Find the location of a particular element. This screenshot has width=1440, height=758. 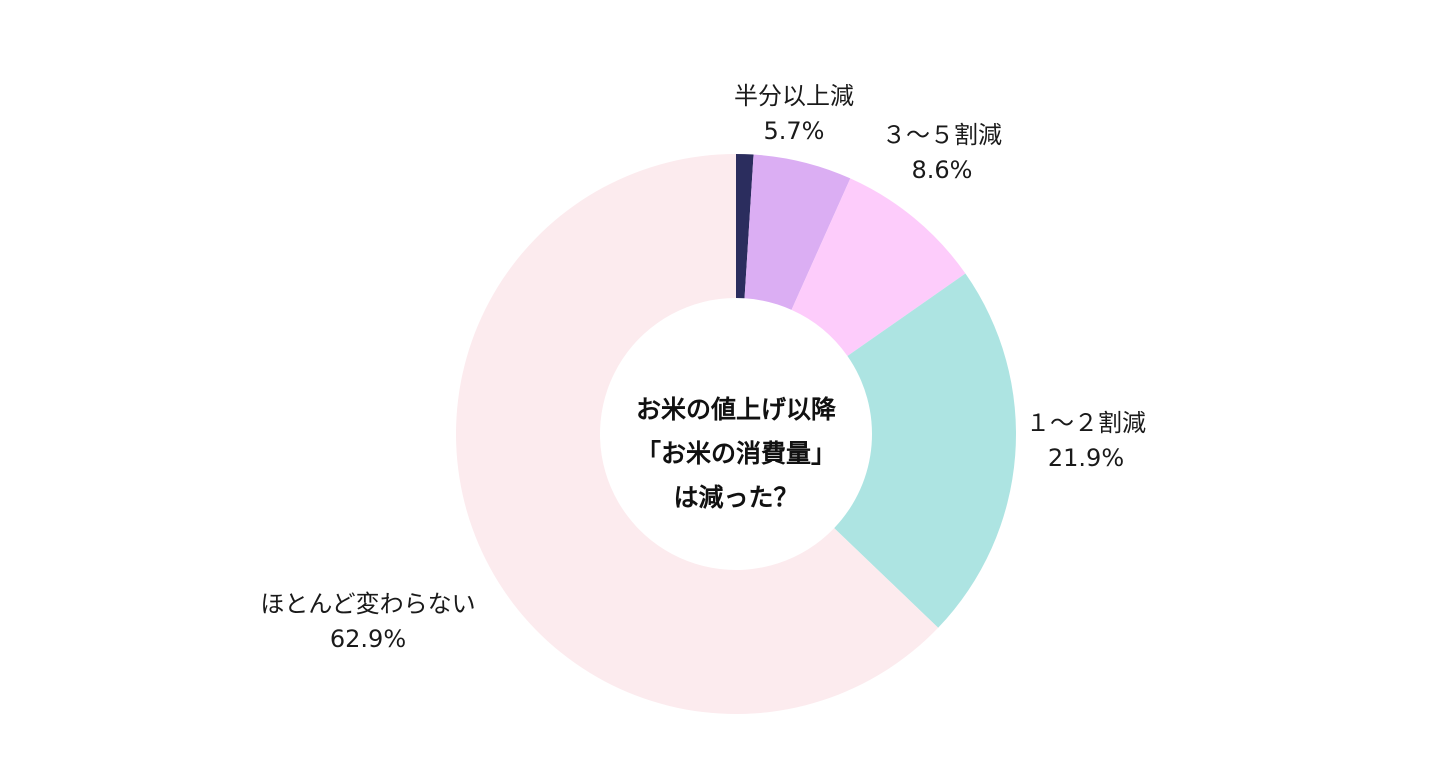

label-half-or-more: 半分以上減 is located at coordinates (794, 96).